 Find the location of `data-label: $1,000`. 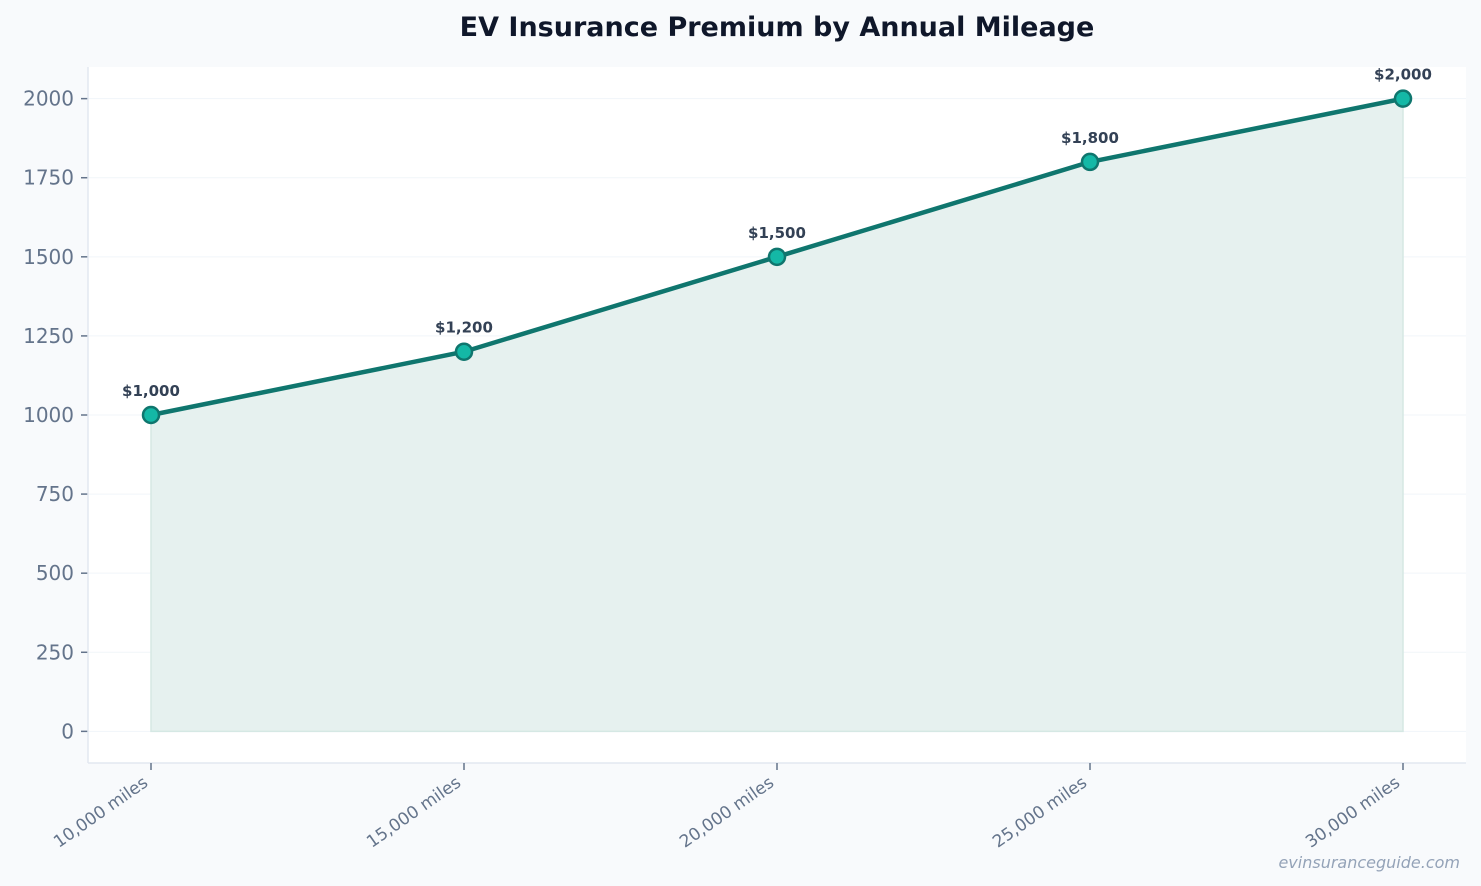

data-label: $1,000 is located at coordinates (151, 391).